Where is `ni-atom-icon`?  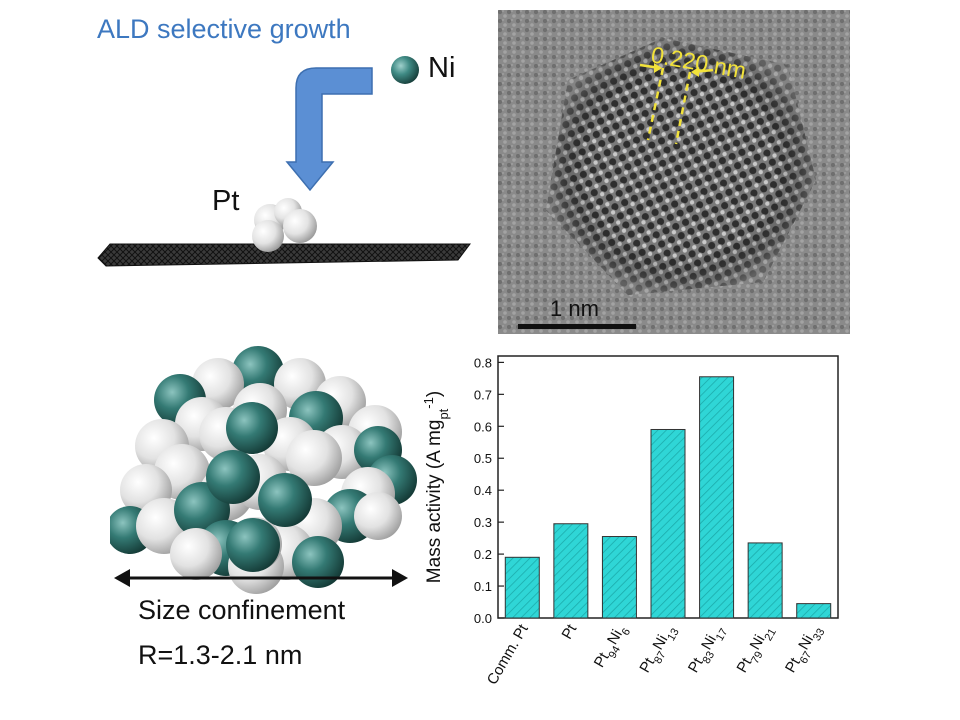
ni-atom-icon is located at coordinates (405, 70).